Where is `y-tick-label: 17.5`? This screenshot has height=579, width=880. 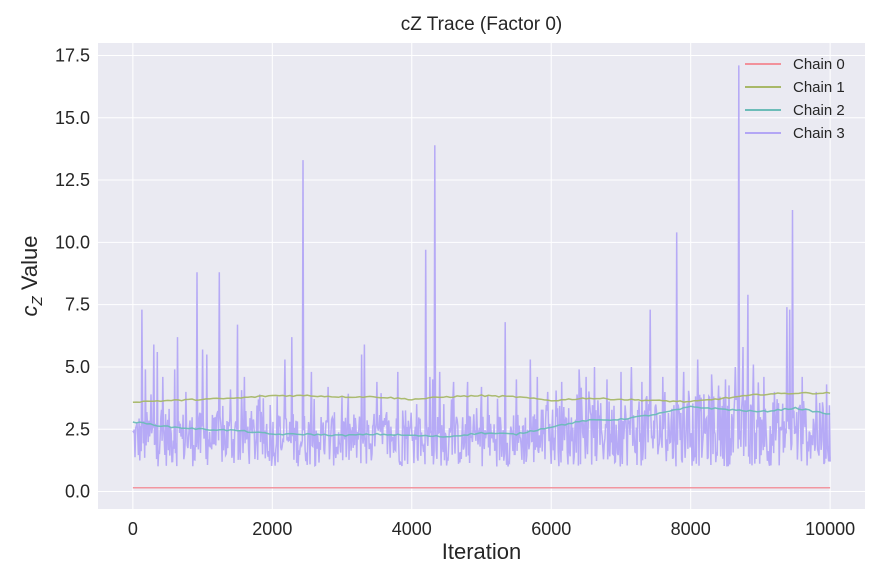 y-tick-label: 17.5 is located at coordinates (72, 55).